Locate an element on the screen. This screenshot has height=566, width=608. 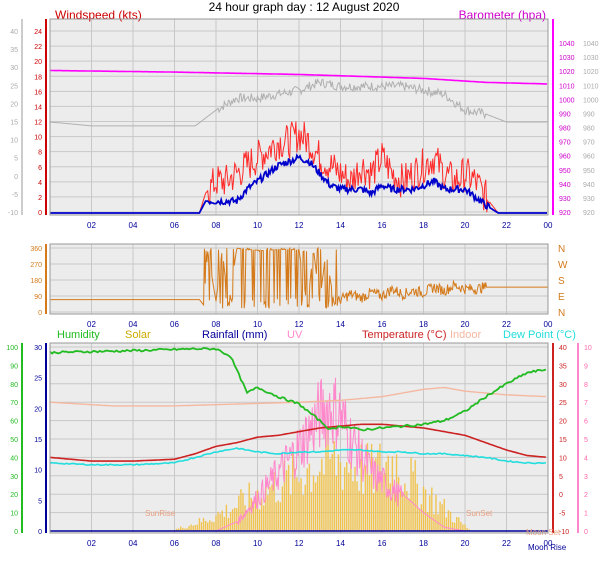
direction-tick-label: 90 is located at coordinates (38, 297).